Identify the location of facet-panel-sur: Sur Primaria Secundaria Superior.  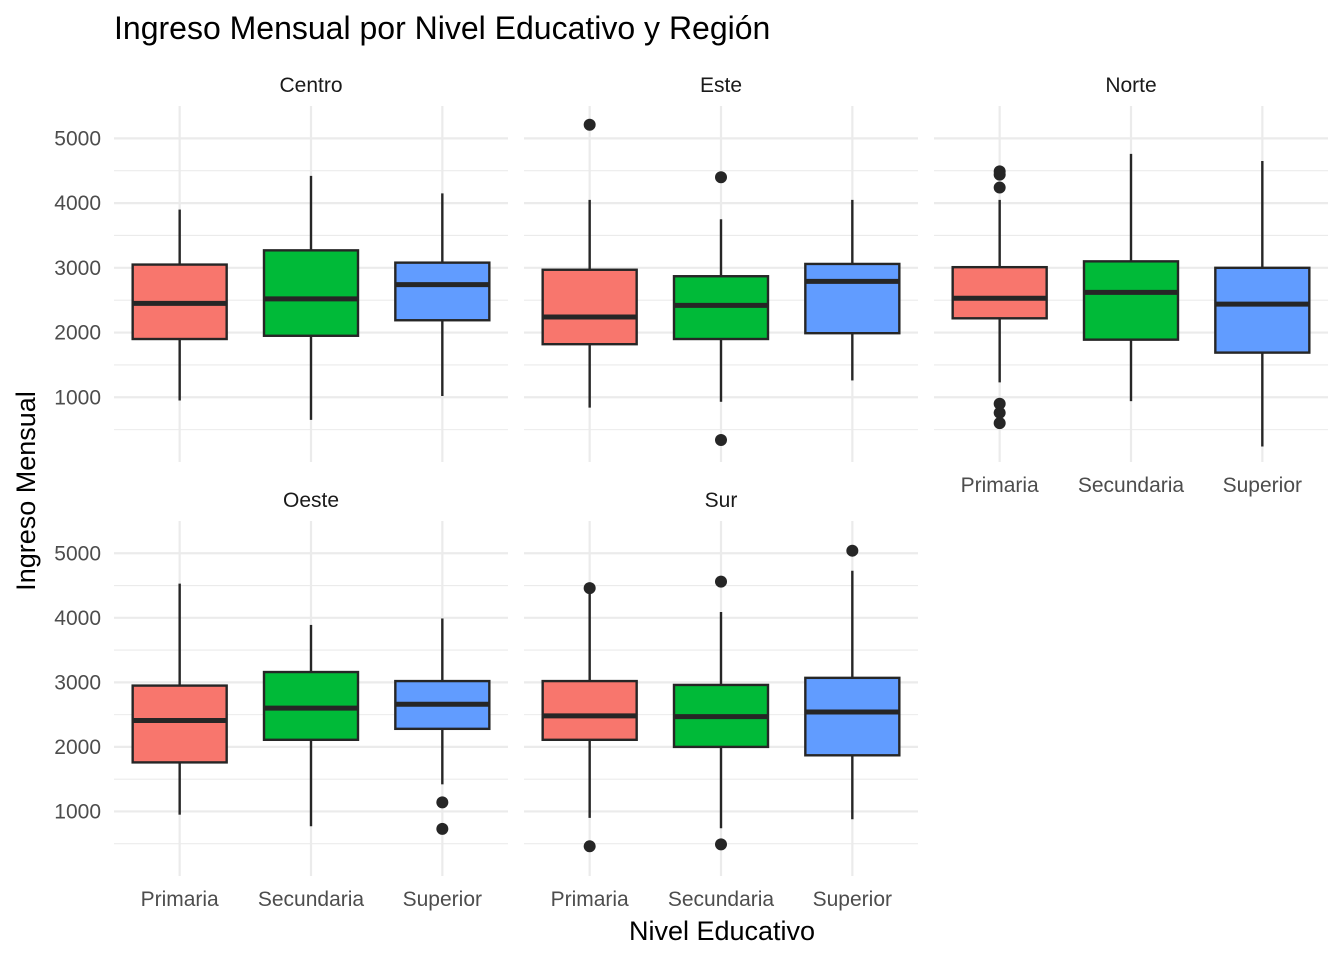
(721, 700).